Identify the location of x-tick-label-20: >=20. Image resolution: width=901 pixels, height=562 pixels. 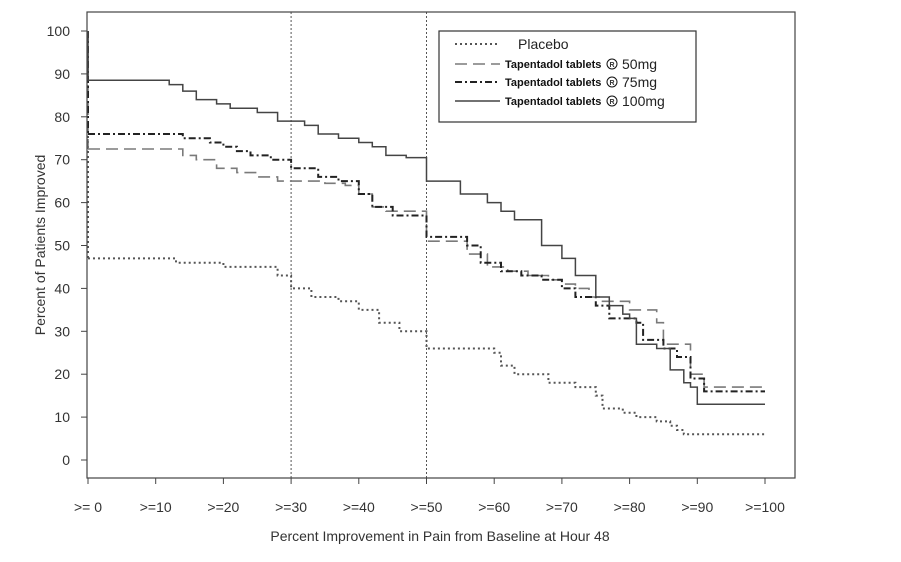
(223, 507).